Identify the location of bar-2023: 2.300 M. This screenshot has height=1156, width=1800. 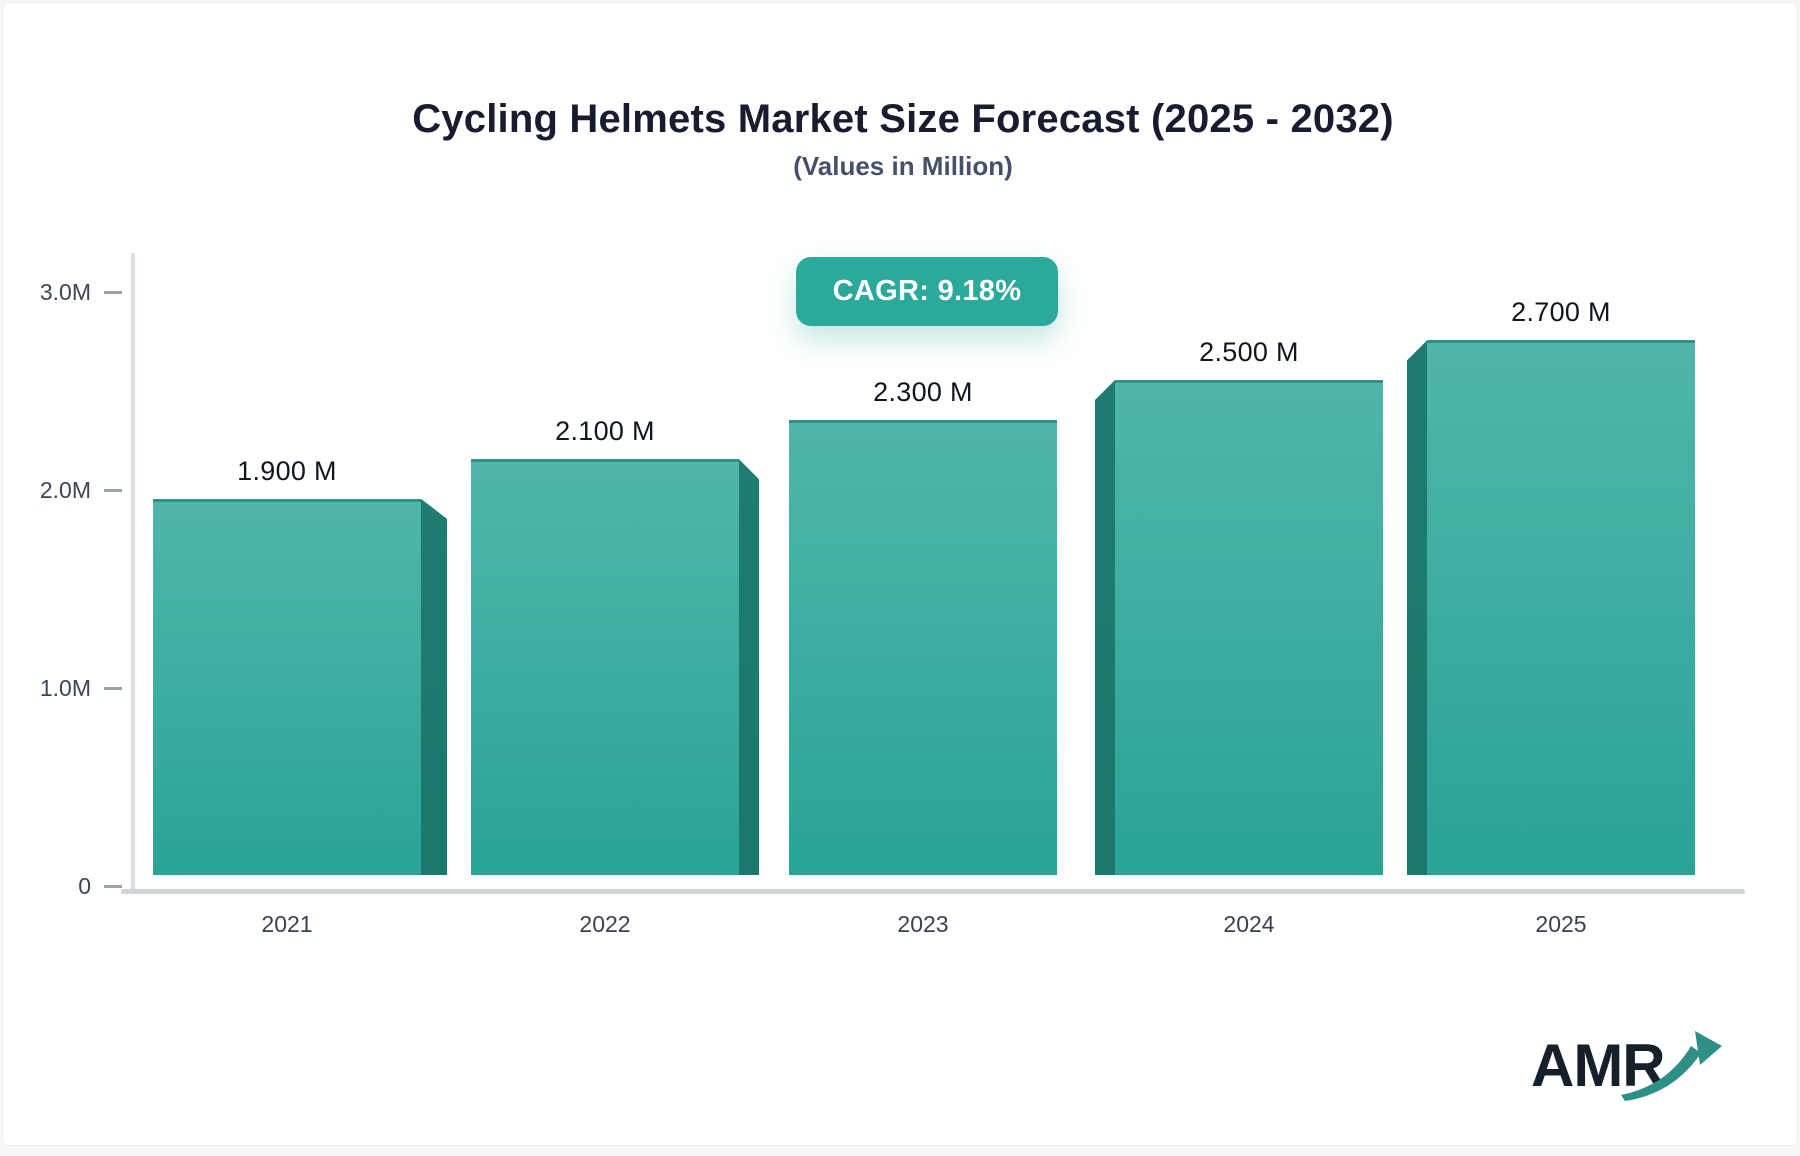
(923, 626).